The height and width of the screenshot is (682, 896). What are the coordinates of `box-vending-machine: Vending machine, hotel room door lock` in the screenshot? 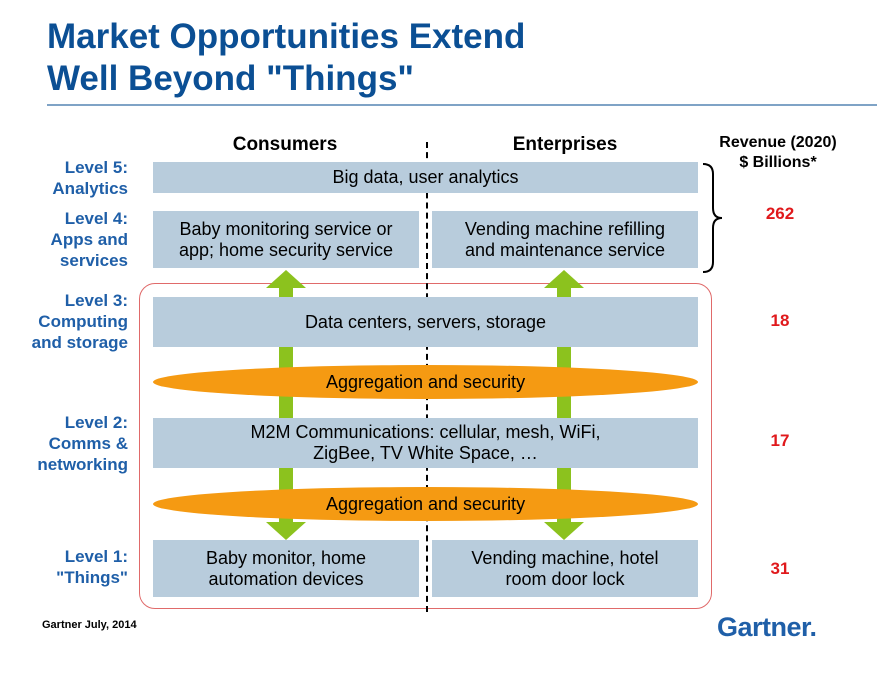 It's located at (565, 568).